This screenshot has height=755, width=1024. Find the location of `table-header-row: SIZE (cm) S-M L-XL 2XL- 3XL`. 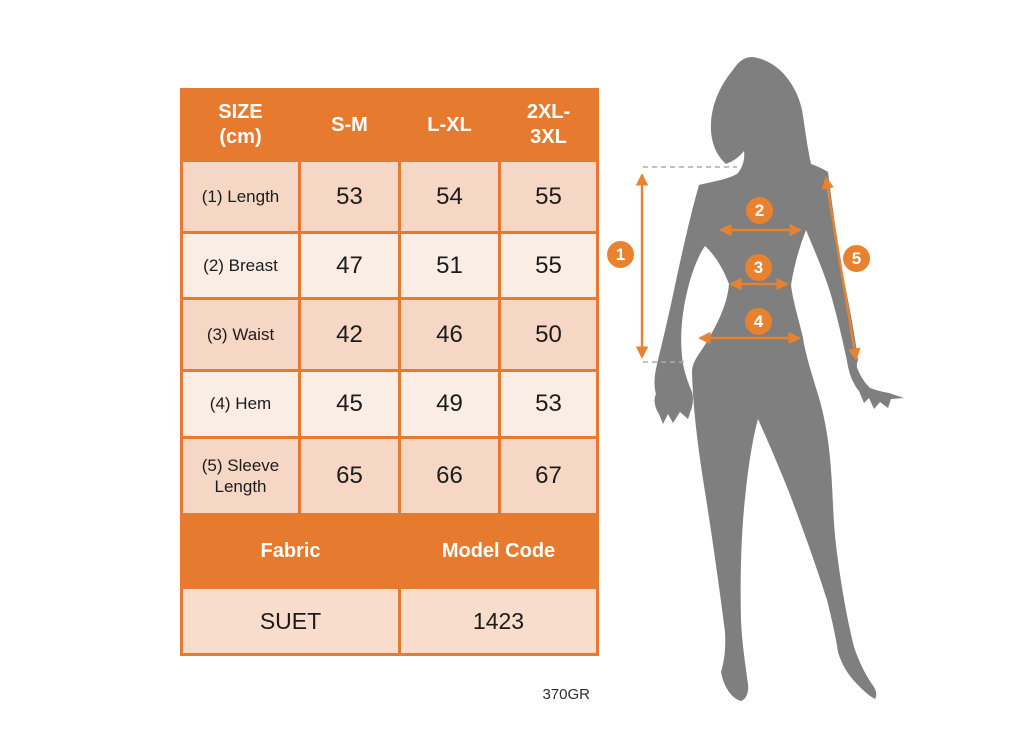

table-header-row: SIZE (cm) S-M L-XL 2XL- 3XL is located at coordinates (389, 125).